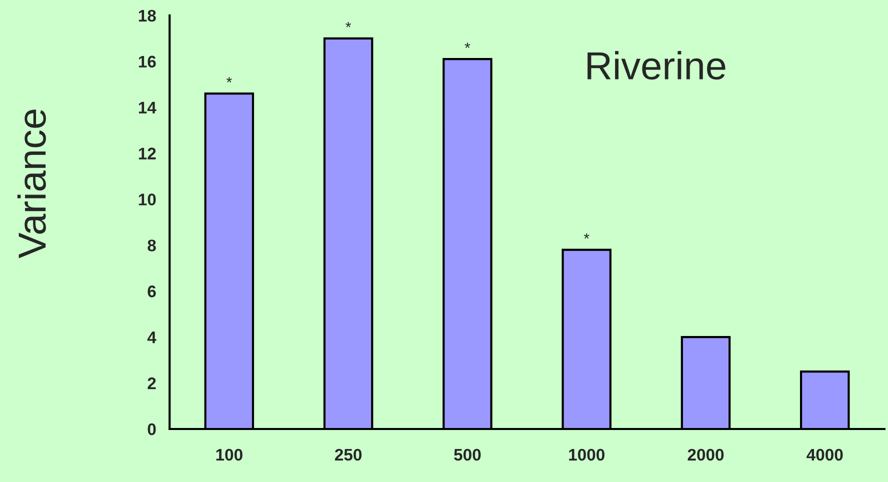 The image size is (888, 482). I want to click on y-axis-title: Variance, so click(31, 184).